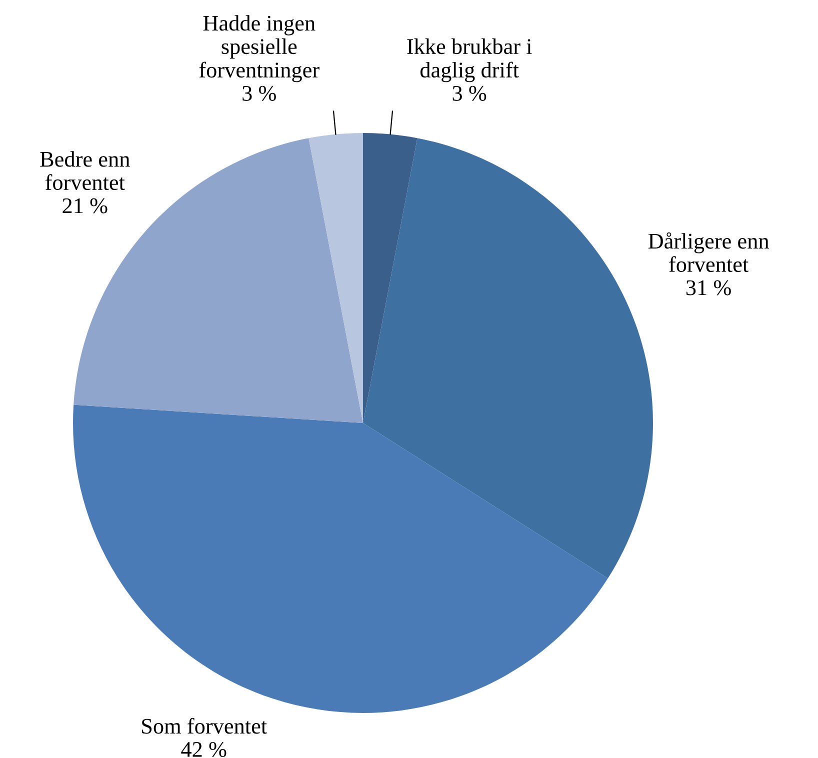 Image resolution: width=818 pixels, height=758 pixels. What do you see at coordinates (203, 750) in the screenshot?
I see `data-label: 42 %` at bounding box center [203, 750].